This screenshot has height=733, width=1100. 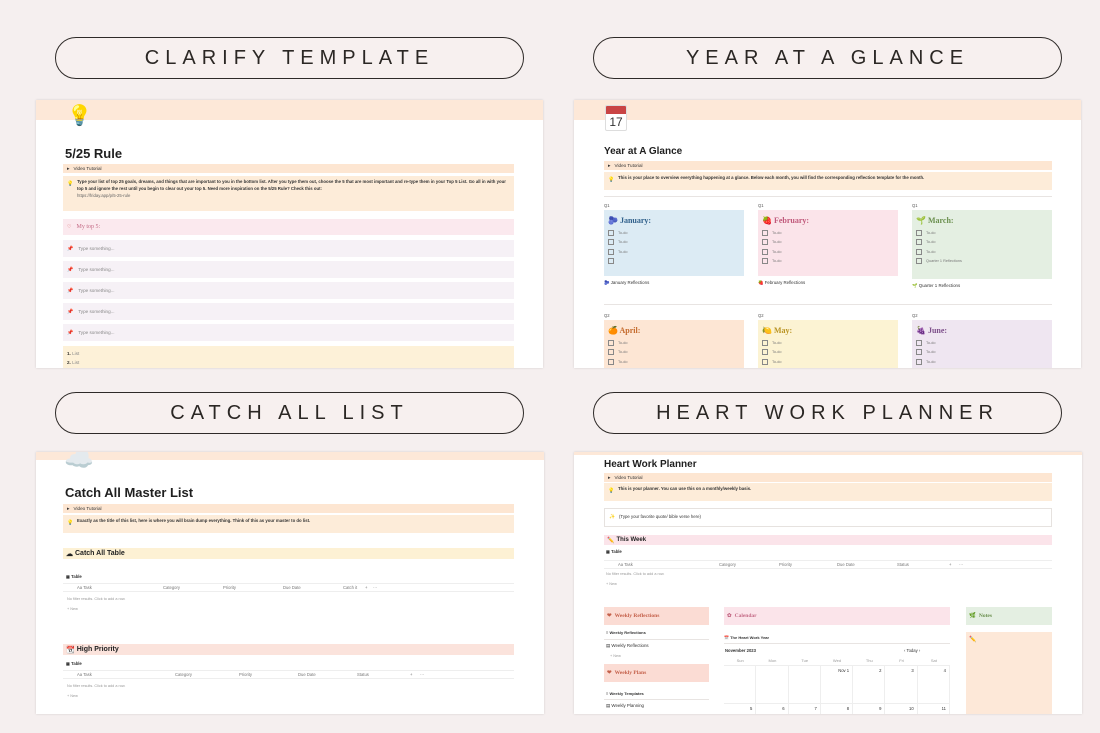 What do you see at coordinates (936, 285) in the screenshot?
I see `quarter1-reflections-link: 🌱 Quarter 1 Reflections` at bounding box center [936, 285].